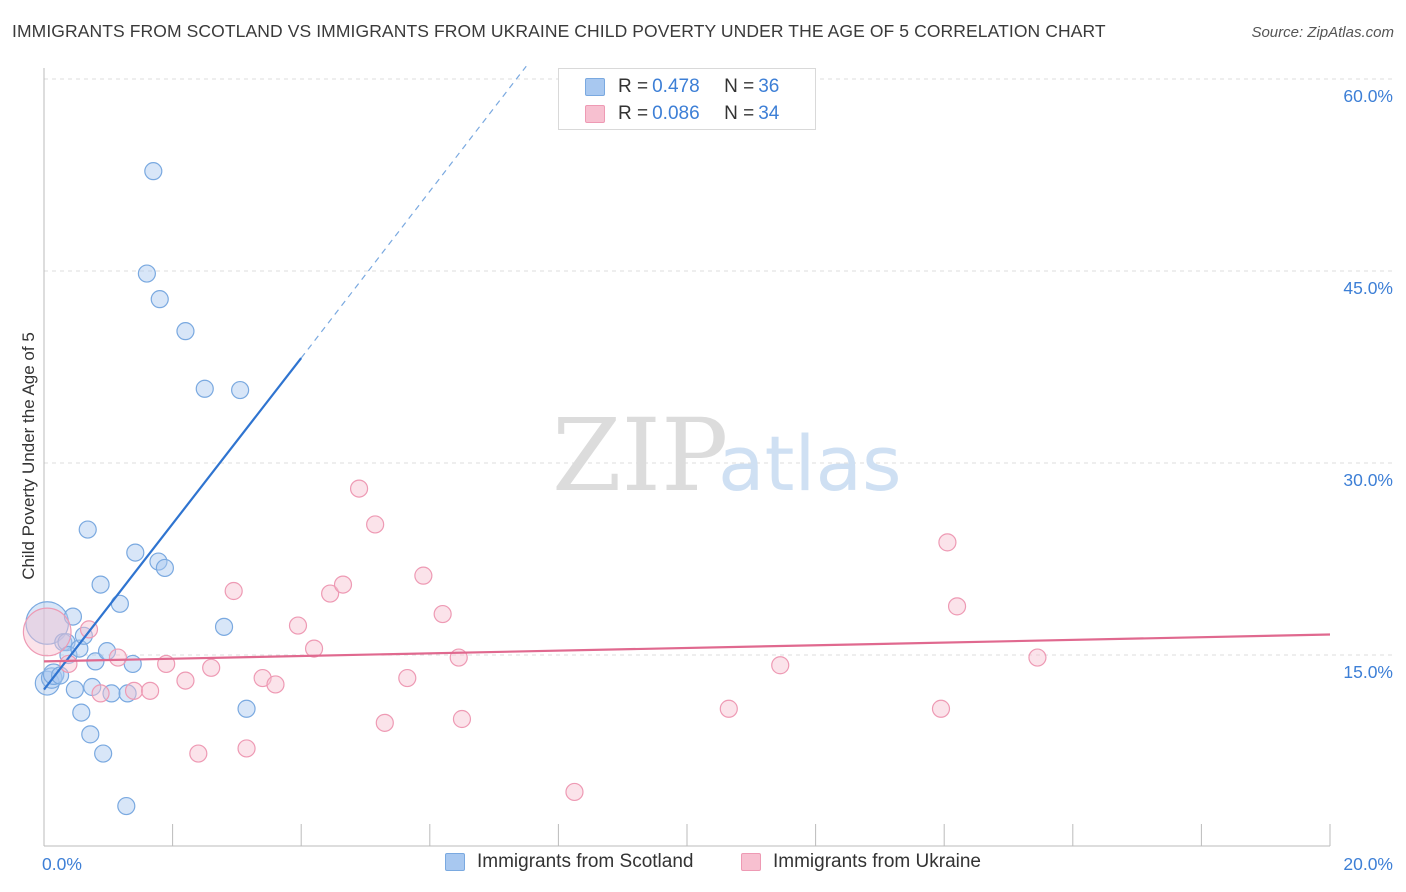 The image size is (1406, 892). What do you see at coordinates (173, 524) in the screenshot?
I see `trendline-scotland` at bounding box center [173, 524].